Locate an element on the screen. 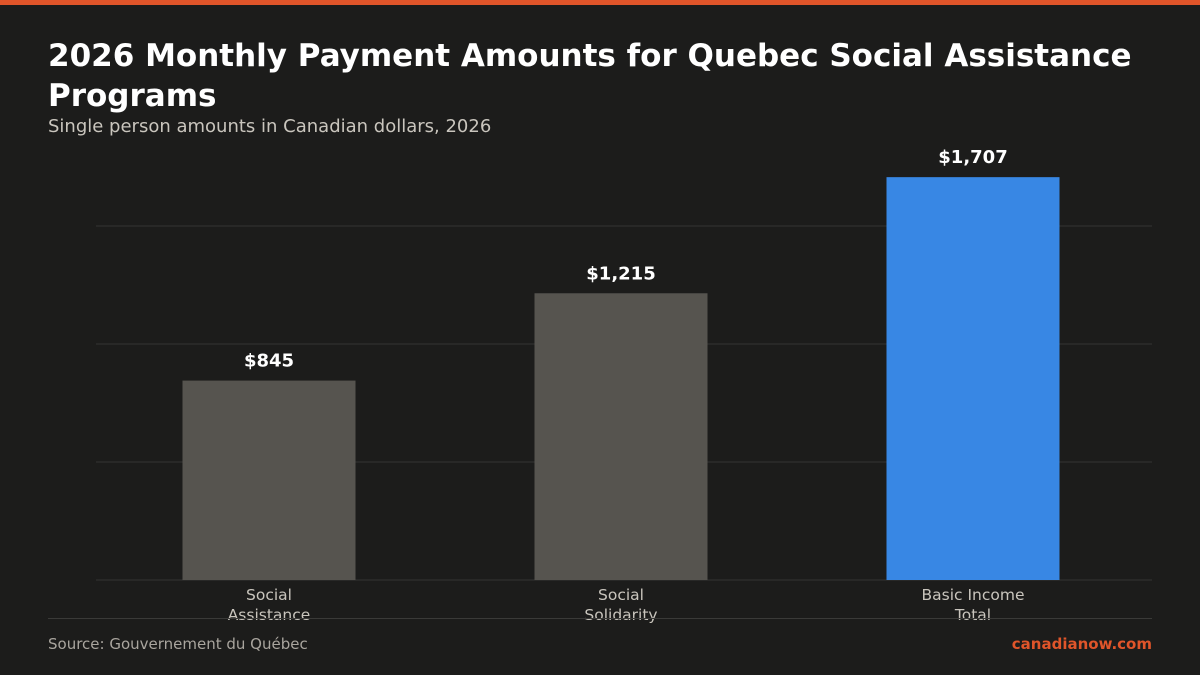 The height and width of the screenshot is (675, 1200). bar-value-label: $1,215 is located at coordinates (620, 273).